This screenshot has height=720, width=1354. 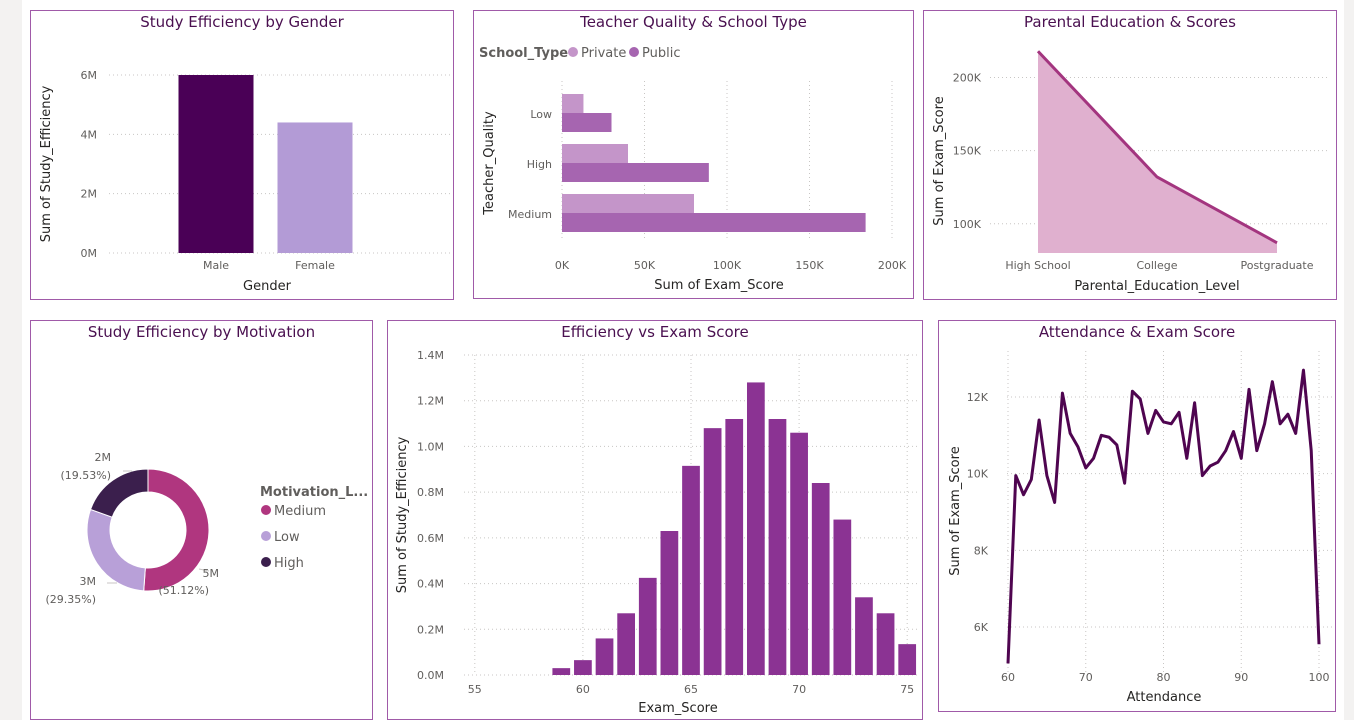 I want to click on data-label-value: 2M, so click(x=103, y=457).